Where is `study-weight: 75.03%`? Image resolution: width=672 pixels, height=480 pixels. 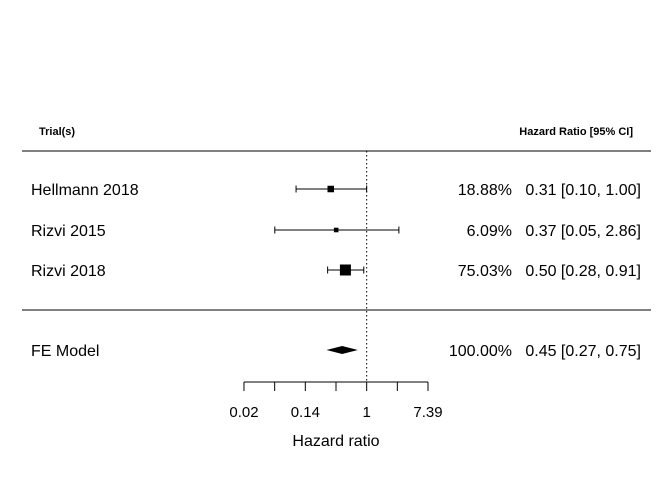 study-weight: 75.03% is located at coordinates (485, 271).